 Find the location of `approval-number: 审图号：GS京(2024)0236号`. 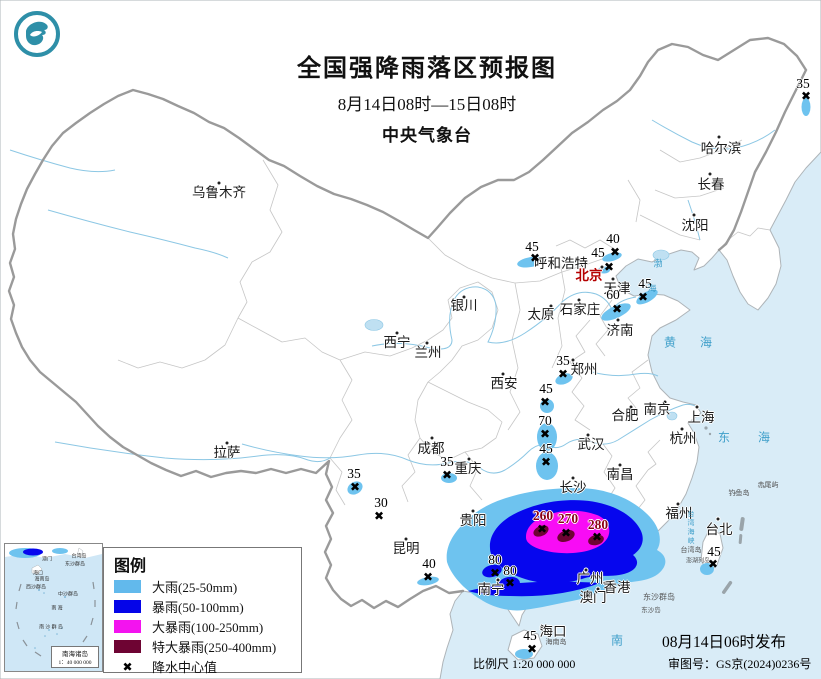

approval-number: 审图号：GS京(2024)0236号 is located at coordinates (740, 664).